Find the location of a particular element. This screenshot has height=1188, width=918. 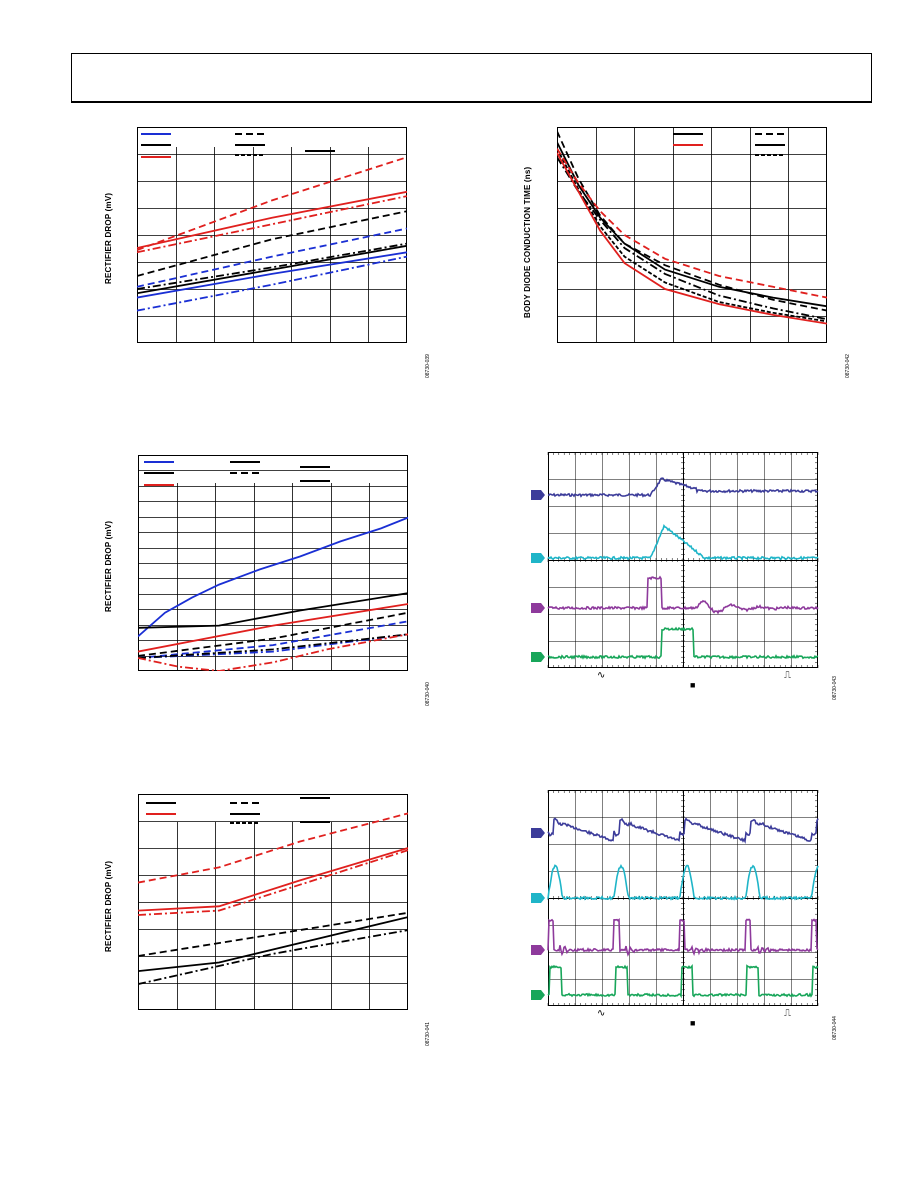

mr-trigger-marker-icon: ■ is located at coordinates (693, 685).